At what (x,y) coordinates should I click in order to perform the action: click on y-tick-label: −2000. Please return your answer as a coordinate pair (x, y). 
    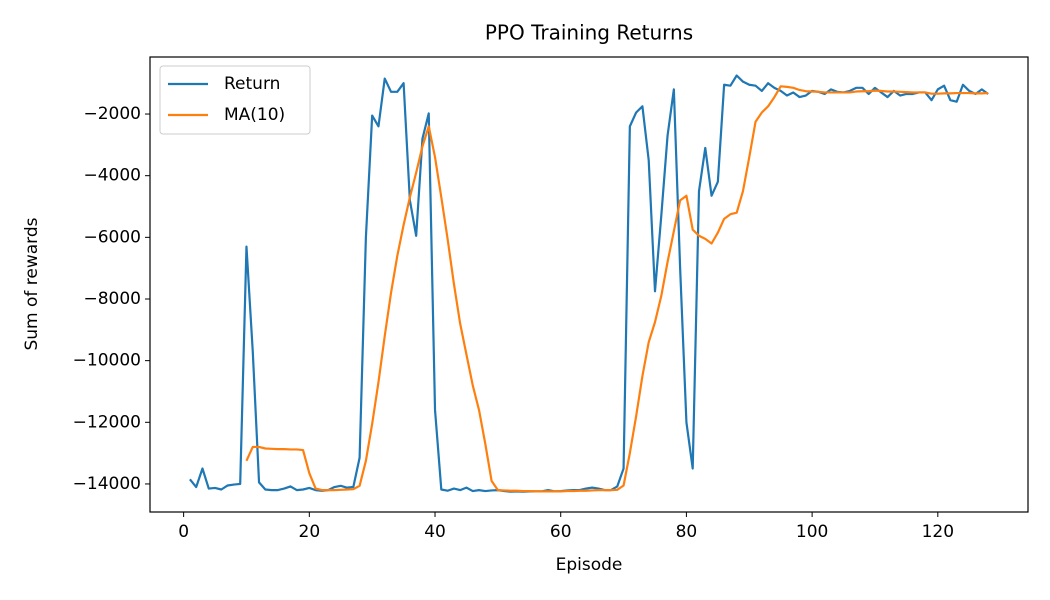
    Looking at the image, I should click on (112, 114).